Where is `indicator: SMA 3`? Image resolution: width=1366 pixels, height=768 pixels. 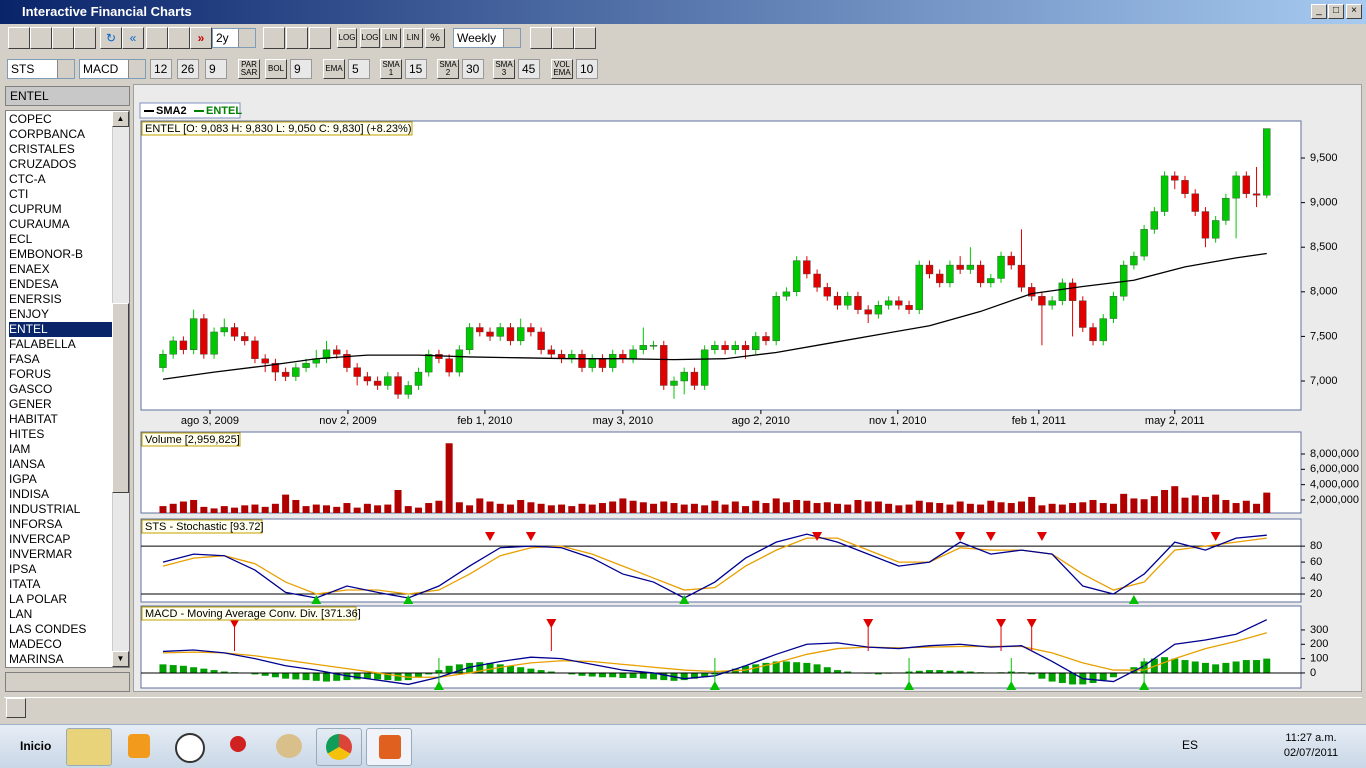
indicator: SMA 3 is located at coordinates (504, 68).